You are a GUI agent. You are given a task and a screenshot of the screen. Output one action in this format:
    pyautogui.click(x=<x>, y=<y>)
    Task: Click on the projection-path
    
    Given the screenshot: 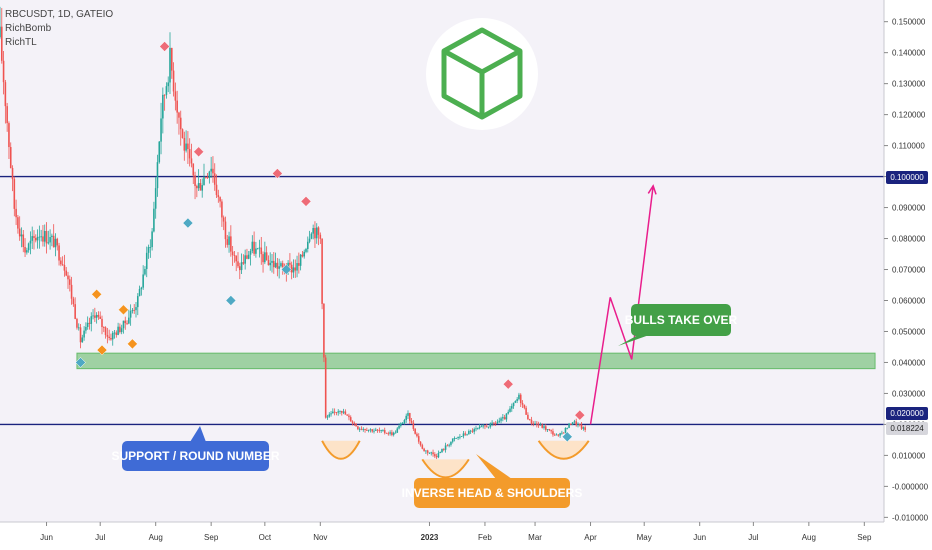 What is the action you would take?
    pyautogui.click(x=621, y=305)
    